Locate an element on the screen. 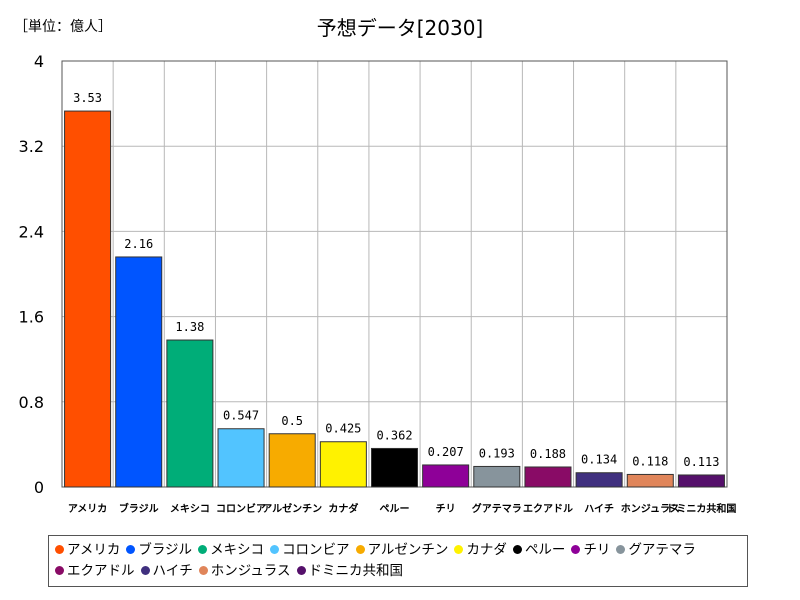  data-label: 0.425 is located at coordinates (343, 429).